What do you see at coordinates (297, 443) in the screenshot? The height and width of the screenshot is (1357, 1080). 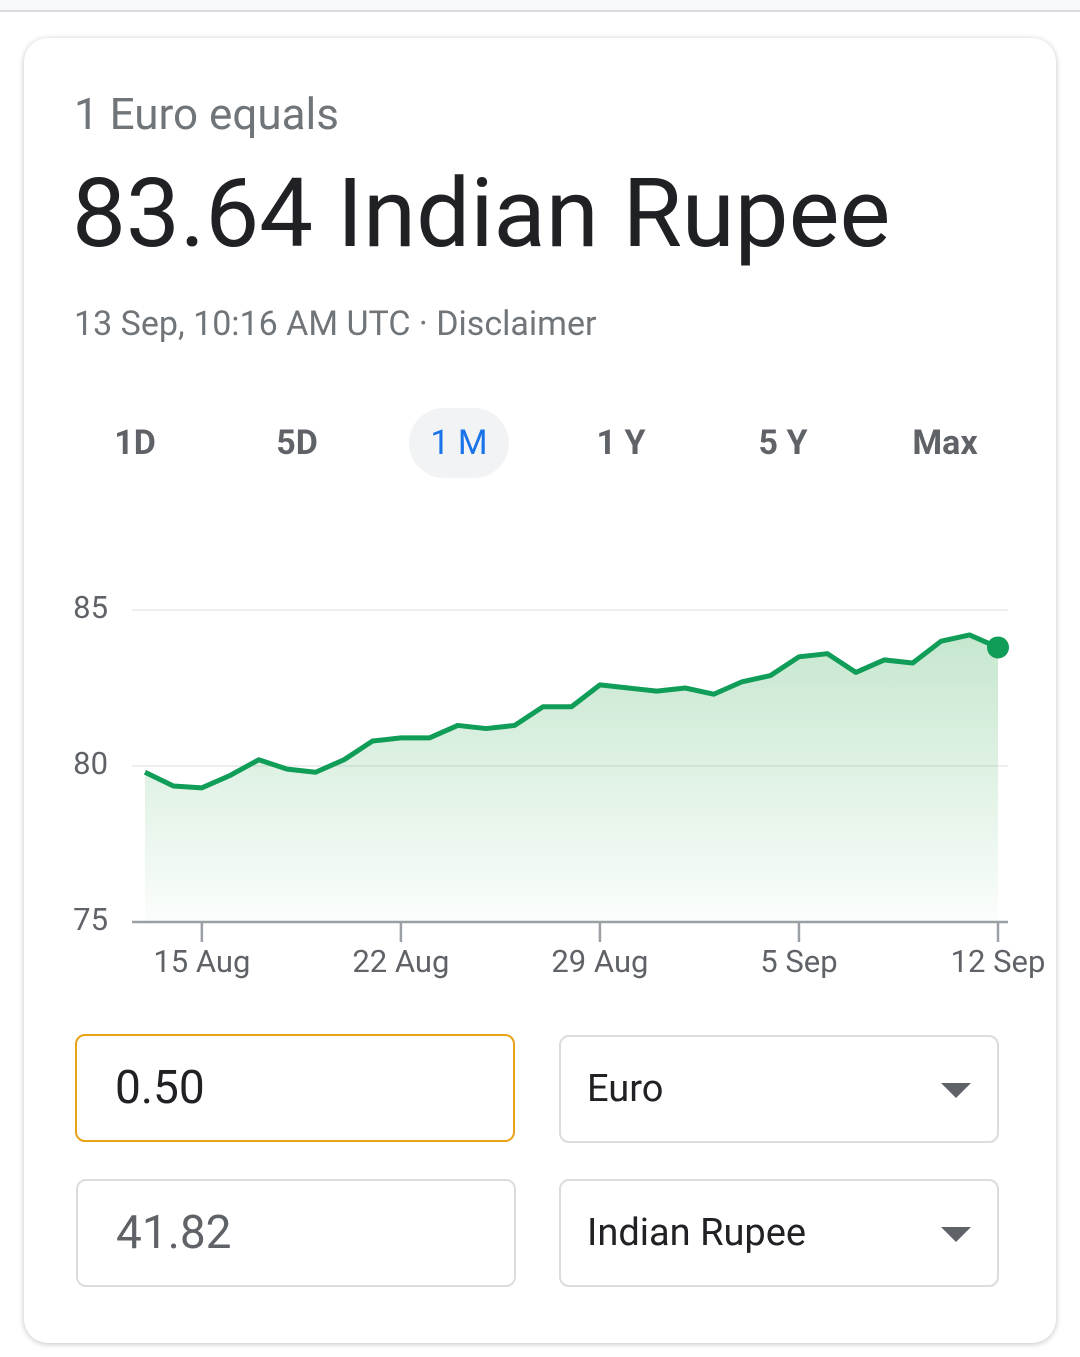 I see `range-tab: 5D` at bounding box center [297, 443].